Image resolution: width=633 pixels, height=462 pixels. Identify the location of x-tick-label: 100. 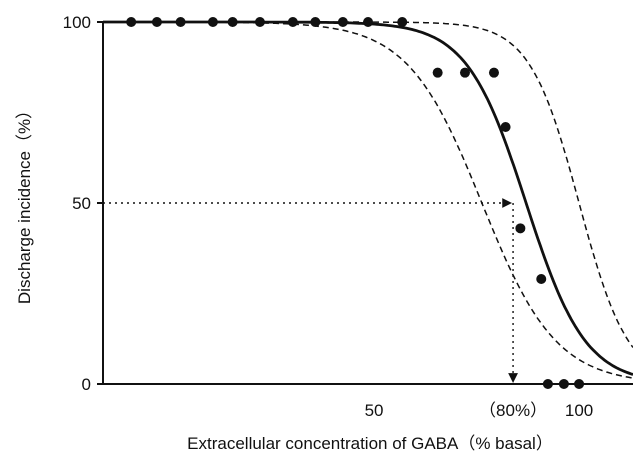
(579, 410).